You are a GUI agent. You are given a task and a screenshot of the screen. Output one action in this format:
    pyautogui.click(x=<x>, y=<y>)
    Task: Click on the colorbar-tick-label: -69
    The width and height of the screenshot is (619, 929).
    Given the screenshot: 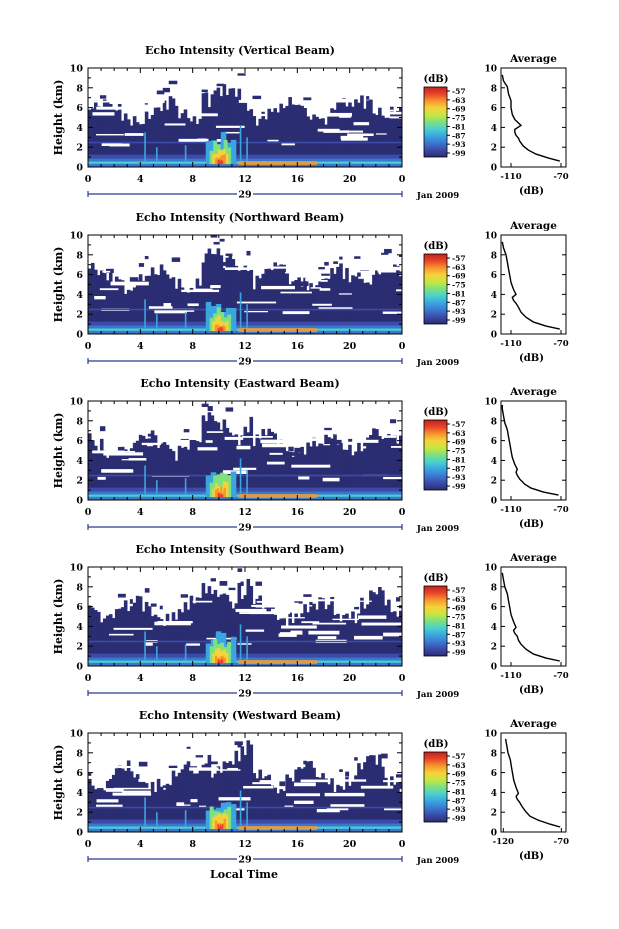 What is the action you would take?
    pyautogui.click(x=459, y=109)
    